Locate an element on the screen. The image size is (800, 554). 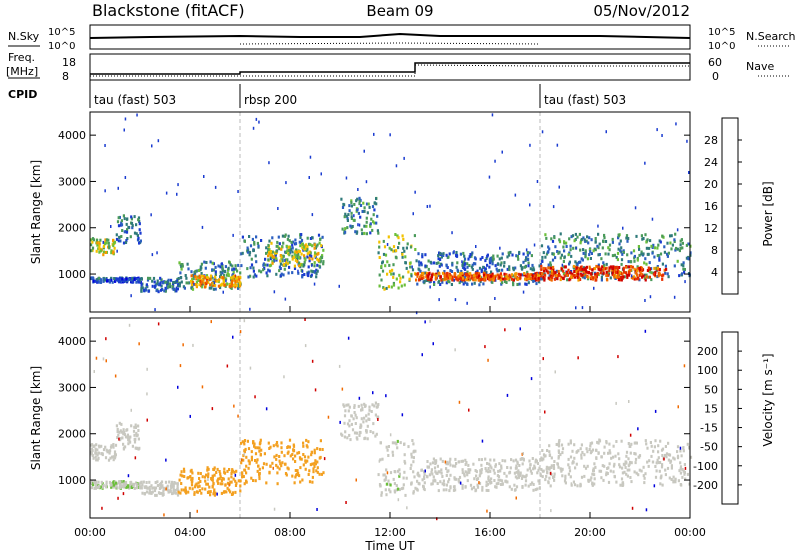
y-tick-label: 4000 is located at coordinates (72, 135).